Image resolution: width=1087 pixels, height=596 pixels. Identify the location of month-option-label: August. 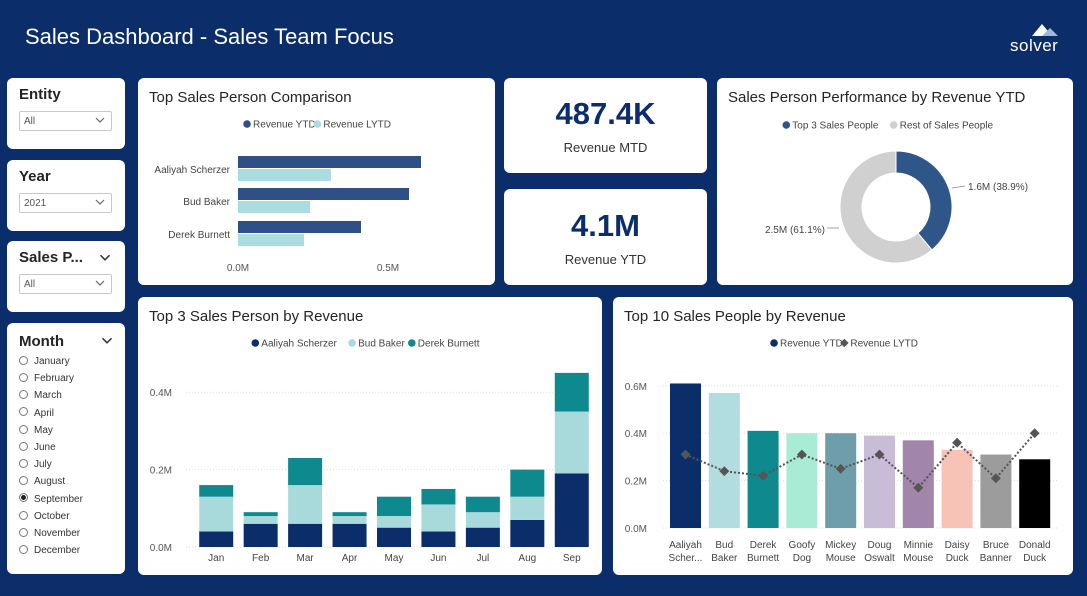
(50, 482).